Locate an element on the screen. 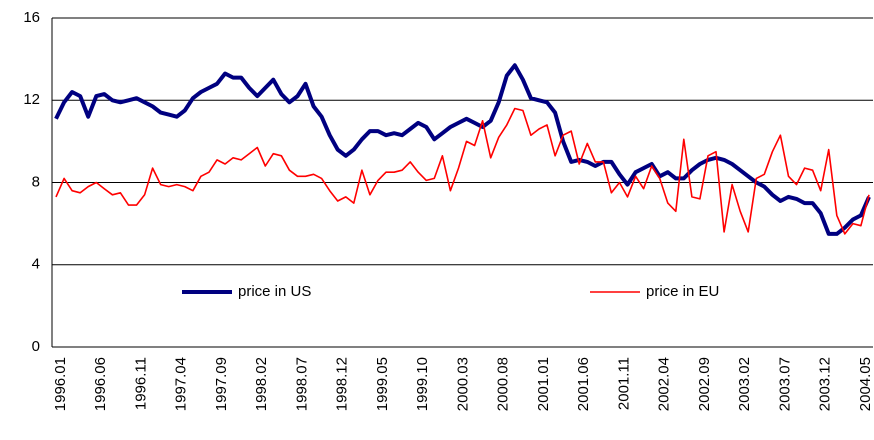 This screenshot has width=874, height=440. y-tick-label: 0 is located at coordinates (36, 346).